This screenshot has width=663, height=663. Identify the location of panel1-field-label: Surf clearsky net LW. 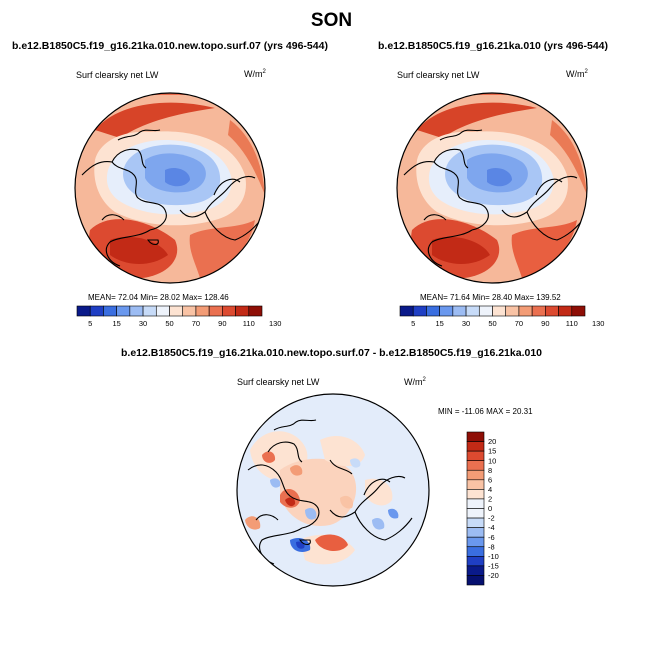
(117, 75).